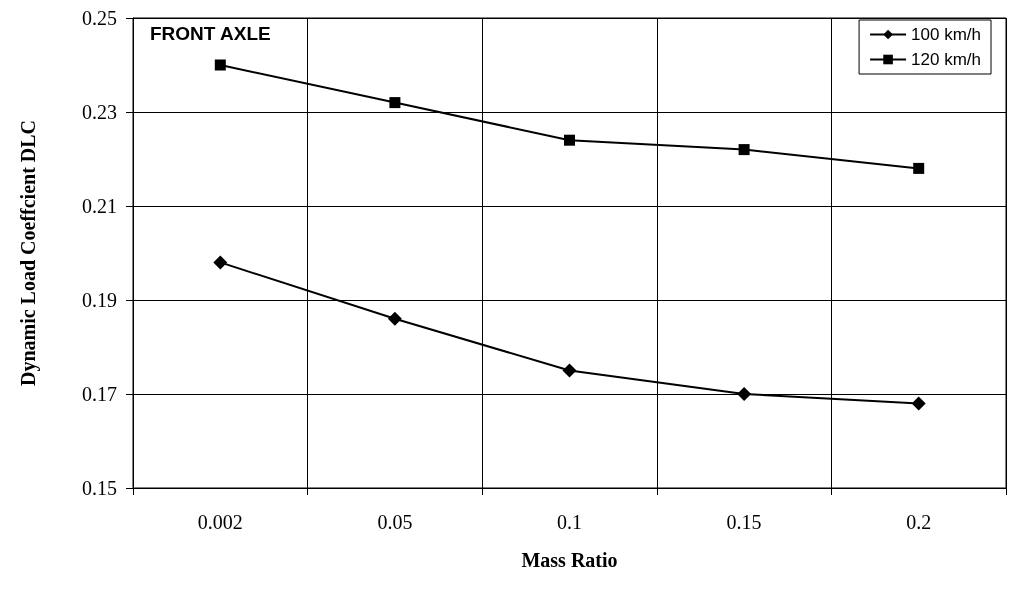  Describe the element at coordinates (946, 59) in the screenshot. I see `legend-label: 120 km/h` at that location.